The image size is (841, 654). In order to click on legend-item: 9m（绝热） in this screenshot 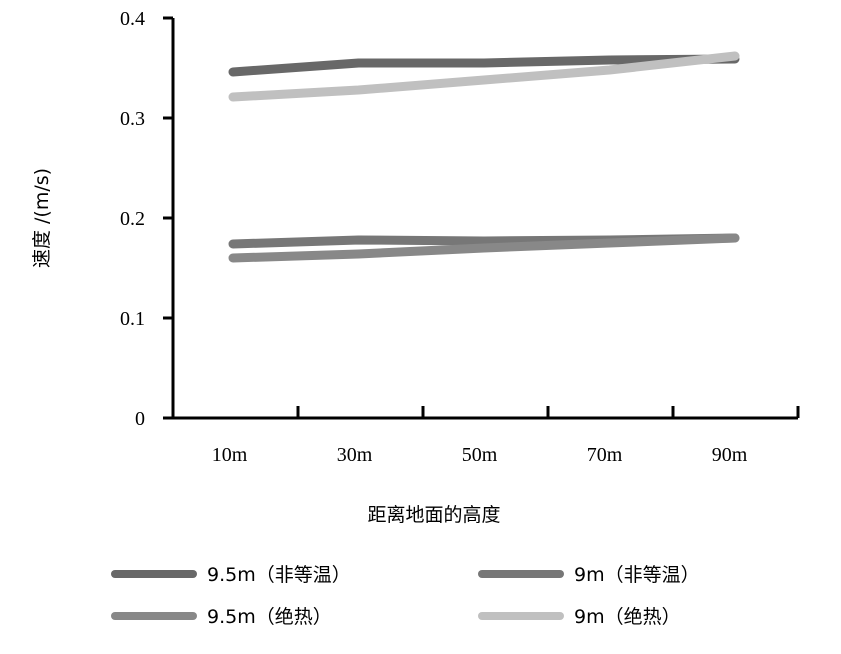, I will do `click(579, 617)`.